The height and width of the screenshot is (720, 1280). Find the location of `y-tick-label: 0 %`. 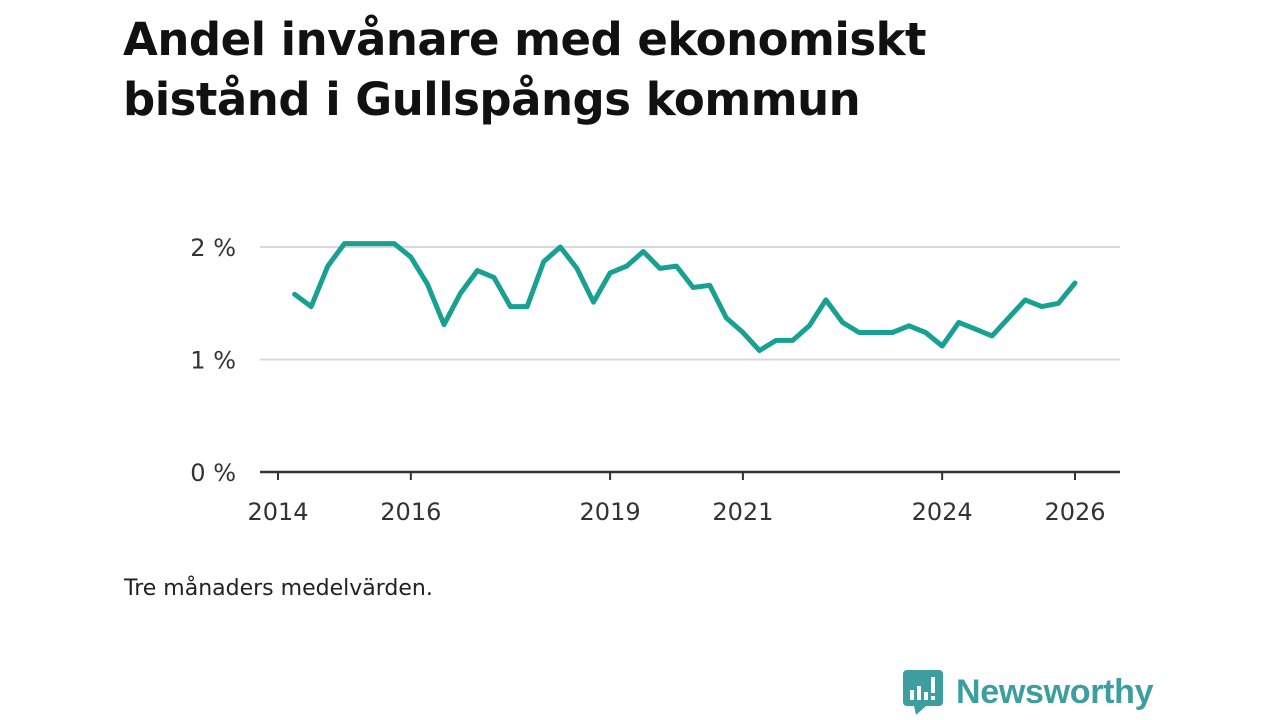

y-tick-label: 0 % is located at coordinates (213, 473).